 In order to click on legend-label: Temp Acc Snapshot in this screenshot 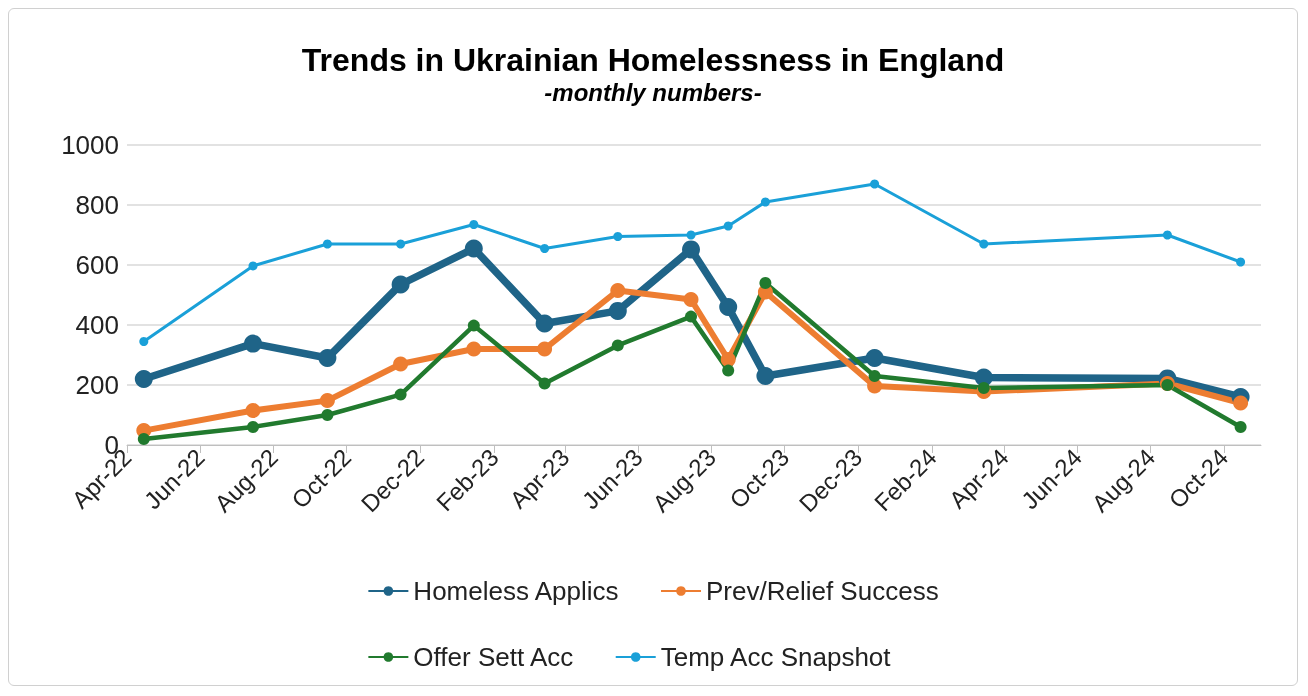, I will do `click(776, 657)`.